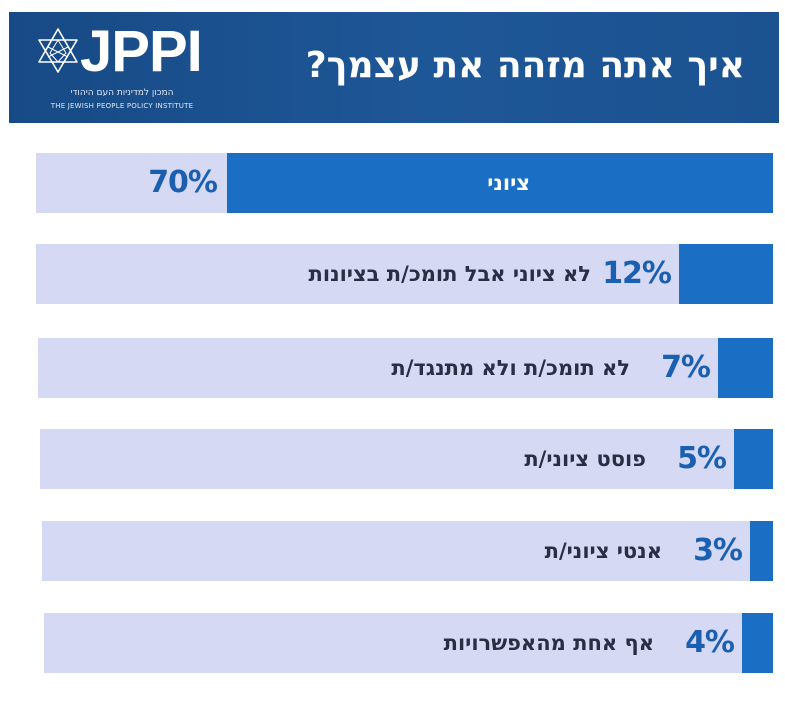 Image resolution: width=785 pixels, height=716 pixels. I want to click on logo-subtitle-english: THE JEWISH PEOPLE POLICY INSTITUTE, so click(122, 106).